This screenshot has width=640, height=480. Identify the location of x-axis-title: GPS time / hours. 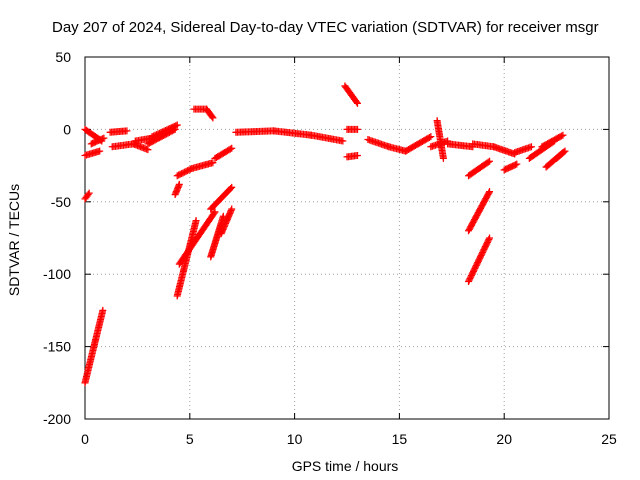
(345, 466).